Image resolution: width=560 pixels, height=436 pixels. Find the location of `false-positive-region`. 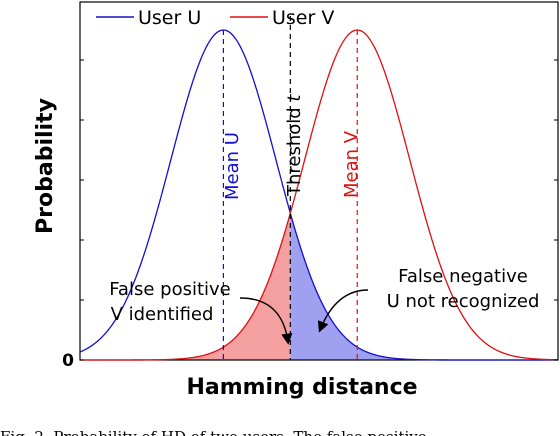

false-positive-region is located at coordinates (185, 286).